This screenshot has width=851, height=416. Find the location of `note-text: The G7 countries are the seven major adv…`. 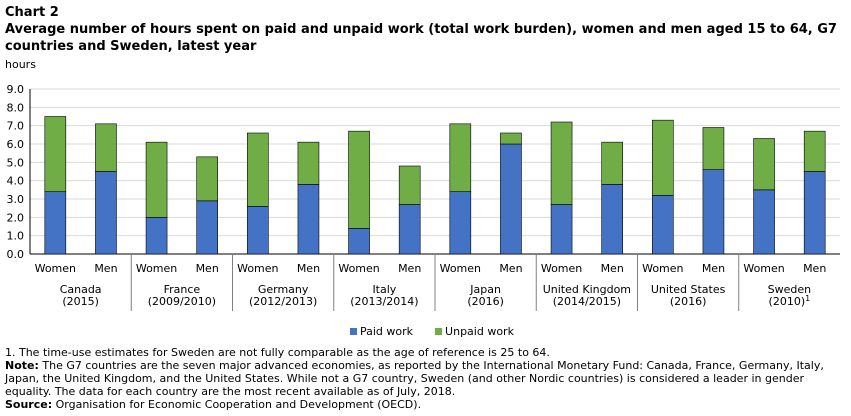

note-text: The G7 countries are the seven major adv… is located at coordinates (414, 378).